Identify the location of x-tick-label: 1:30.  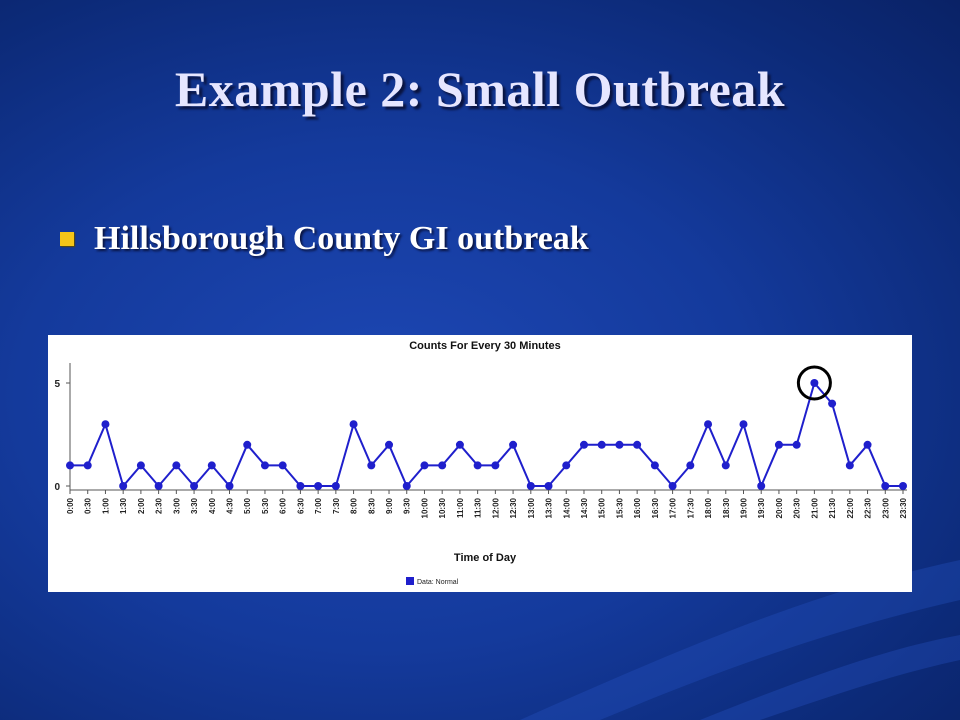
(123, 505).